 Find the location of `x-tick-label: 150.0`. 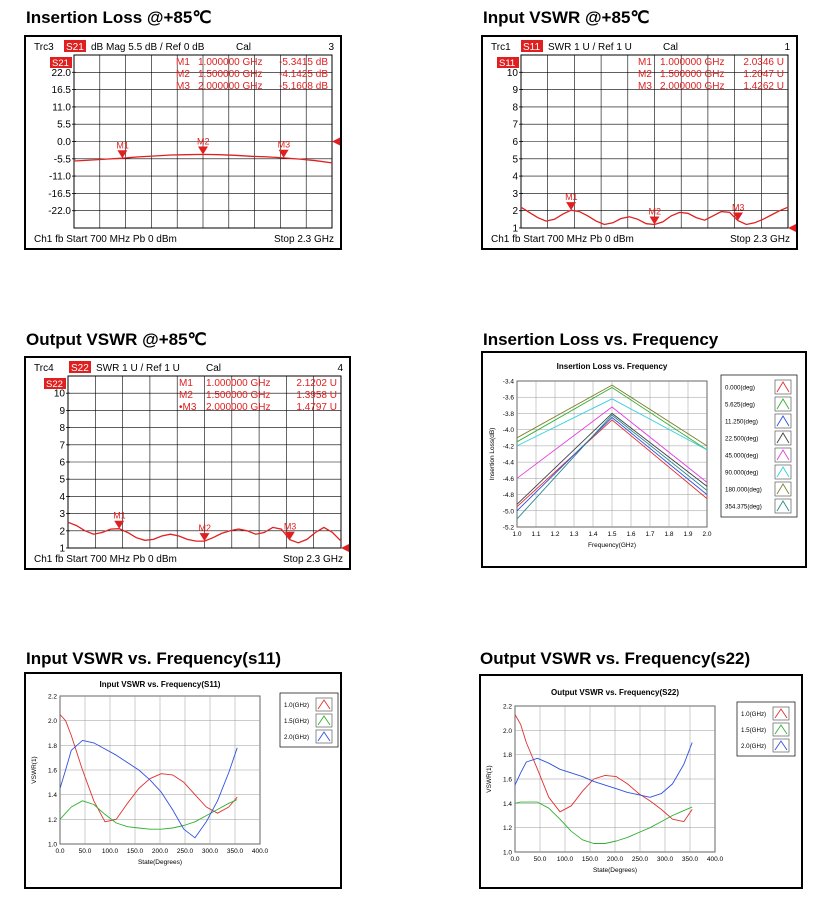

x-tick-label: 150.0 is located at coordinates (590, 859).